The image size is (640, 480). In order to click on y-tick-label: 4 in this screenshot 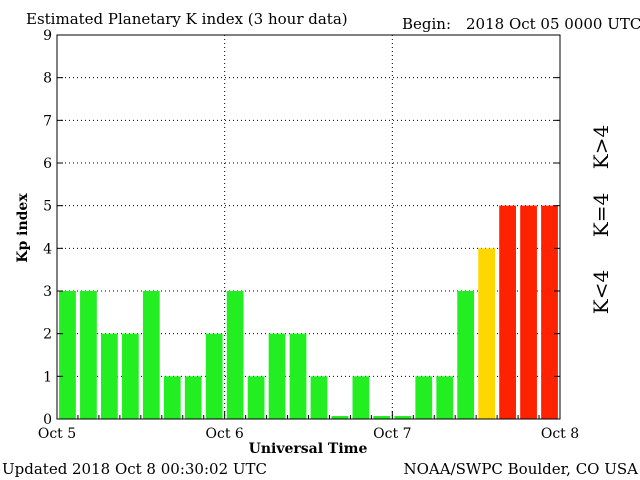, I will do `click(47, 249)`.